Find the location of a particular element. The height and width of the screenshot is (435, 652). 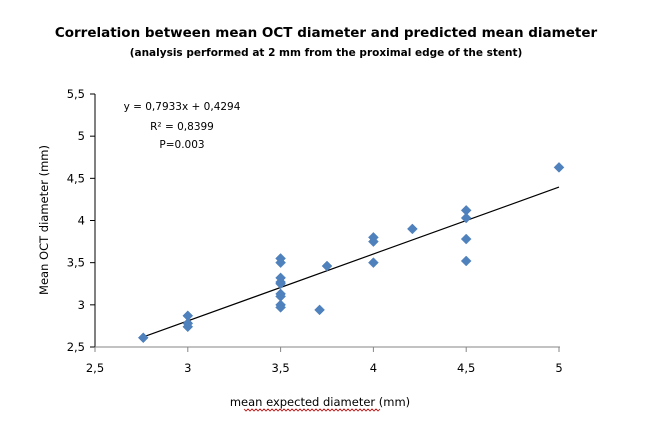

x-tick-label: 3,5 is located at coordinates (280, 368).